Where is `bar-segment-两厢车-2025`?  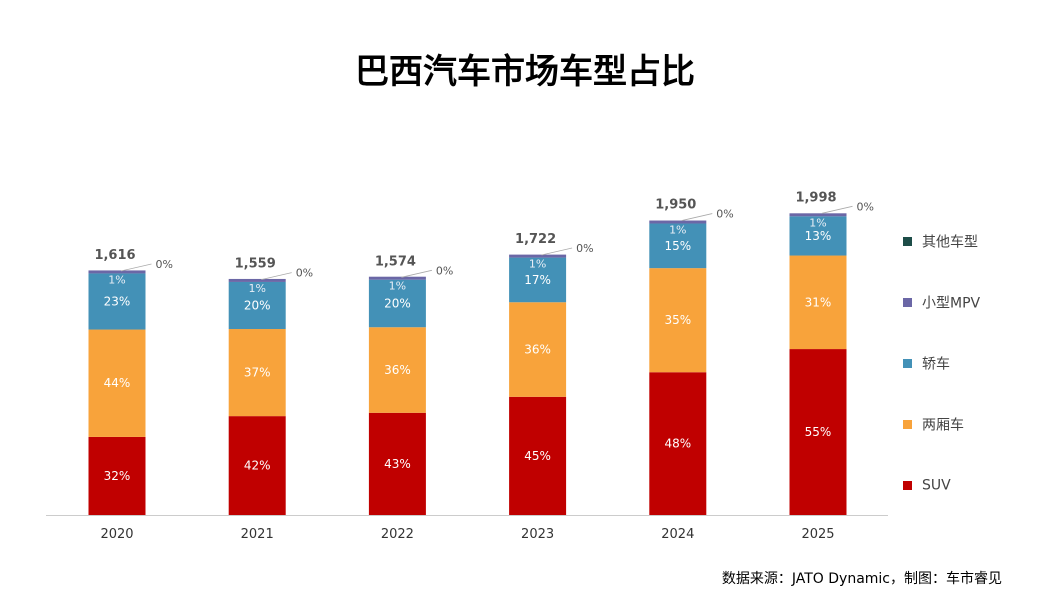 bar-segment-两厢车-2025 is located at coordinates (818, 302).